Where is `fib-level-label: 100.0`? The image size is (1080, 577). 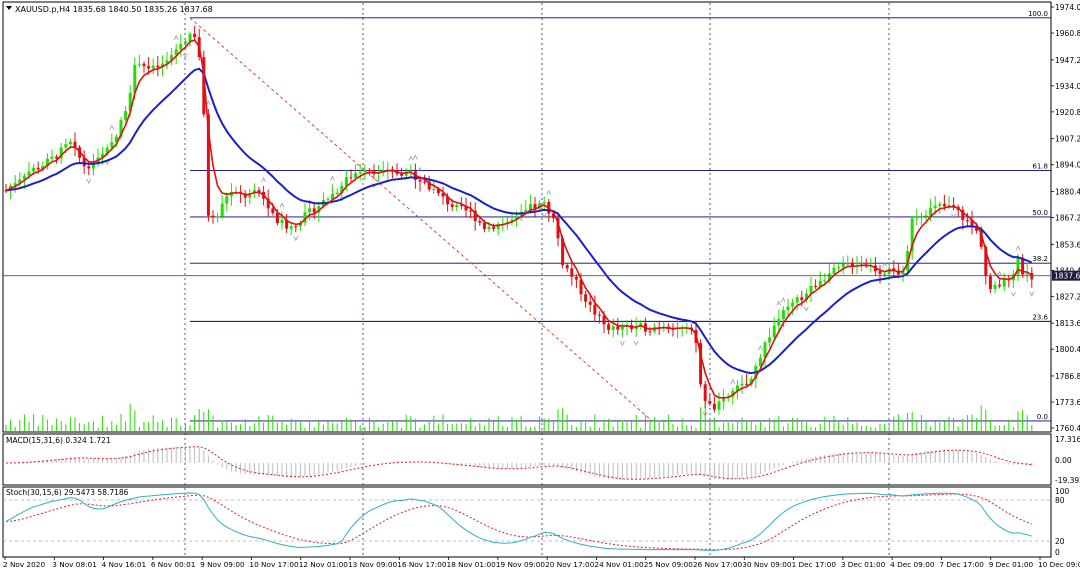
fib-level-label: 100.0 is located at coordinates (1038, 14).